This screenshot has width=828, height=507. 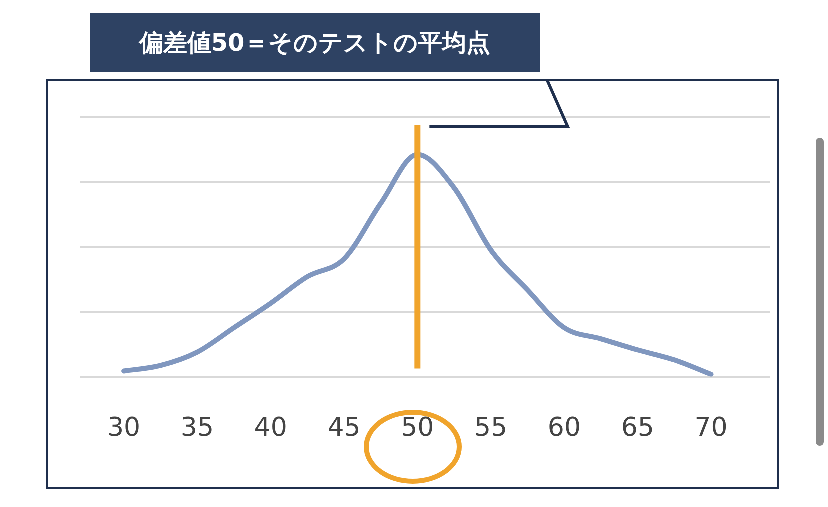 I want to click on x-tick-label: 65, so click(x=637, y=428).